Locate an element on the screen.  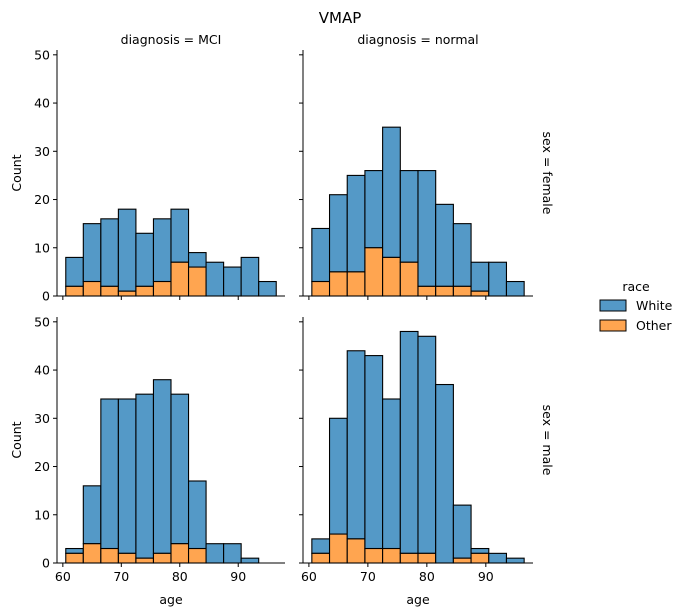
x-axis-label: age is located at coordinates (171, 599).